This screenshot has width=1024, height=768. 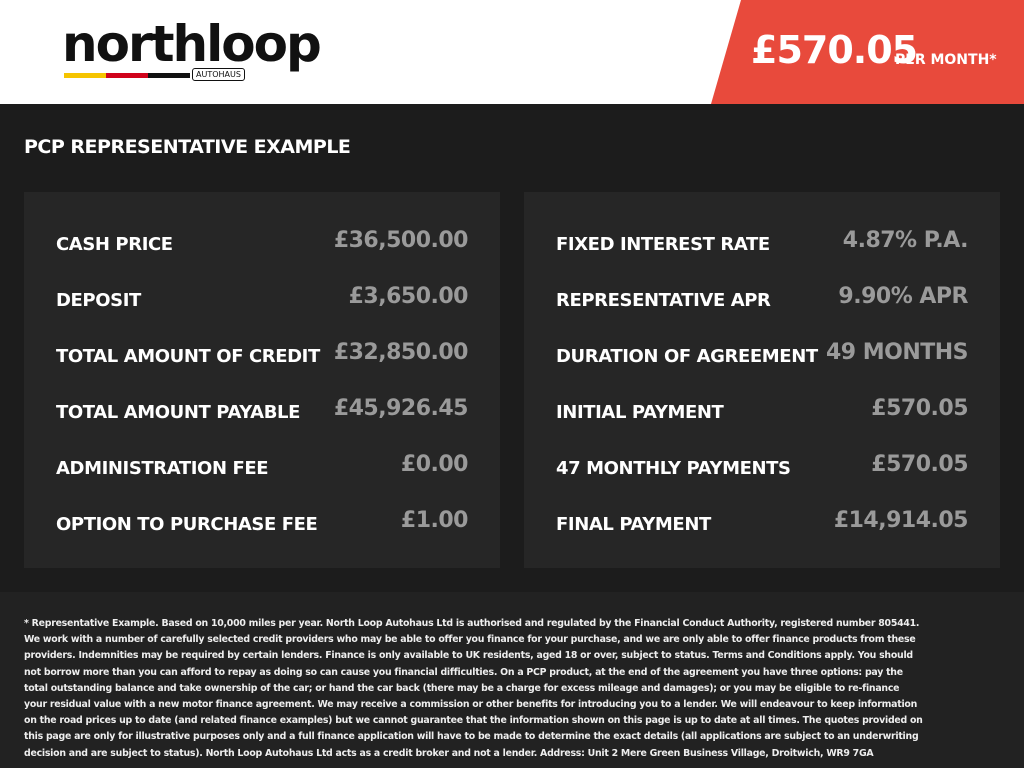 What do you see at coordinates (640, 412) in the screenshot?
I see `row-label: INITIAL PAYMENT` at bounding box center [640, 412].